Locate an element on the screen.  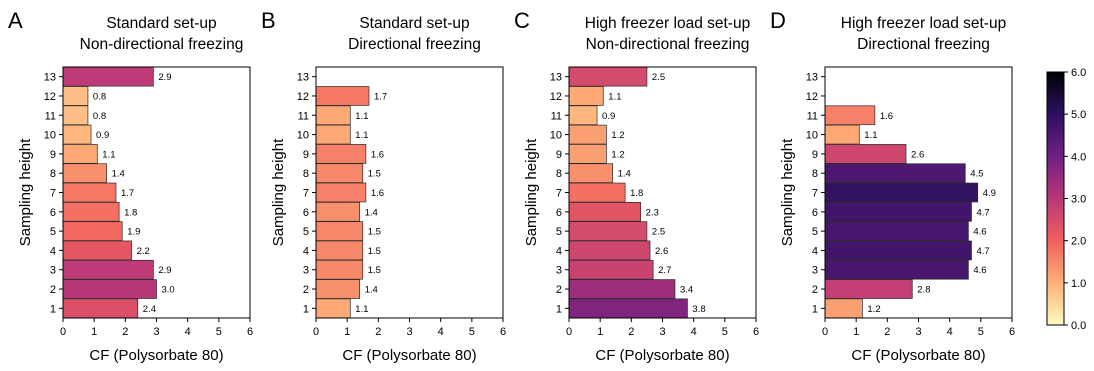
colorbar-tick-label: 6.0 is located at coordinates (1078, 73).